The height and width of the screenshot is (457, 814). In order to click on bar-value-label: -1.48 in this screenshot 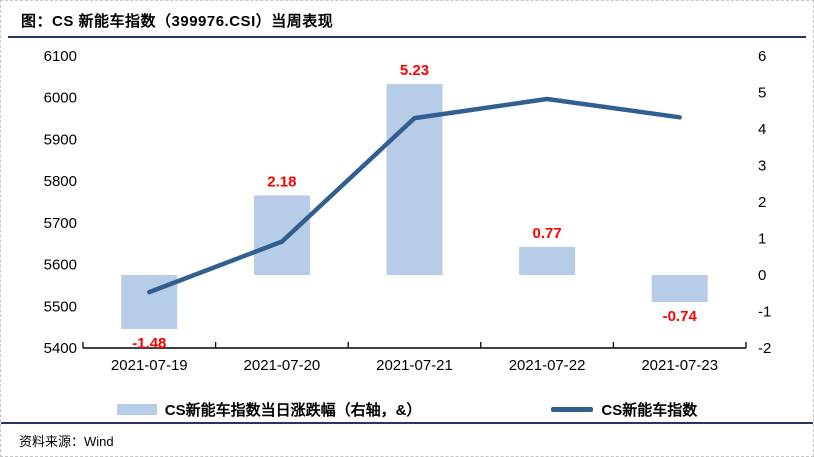, I will do `click(149, 343)`.